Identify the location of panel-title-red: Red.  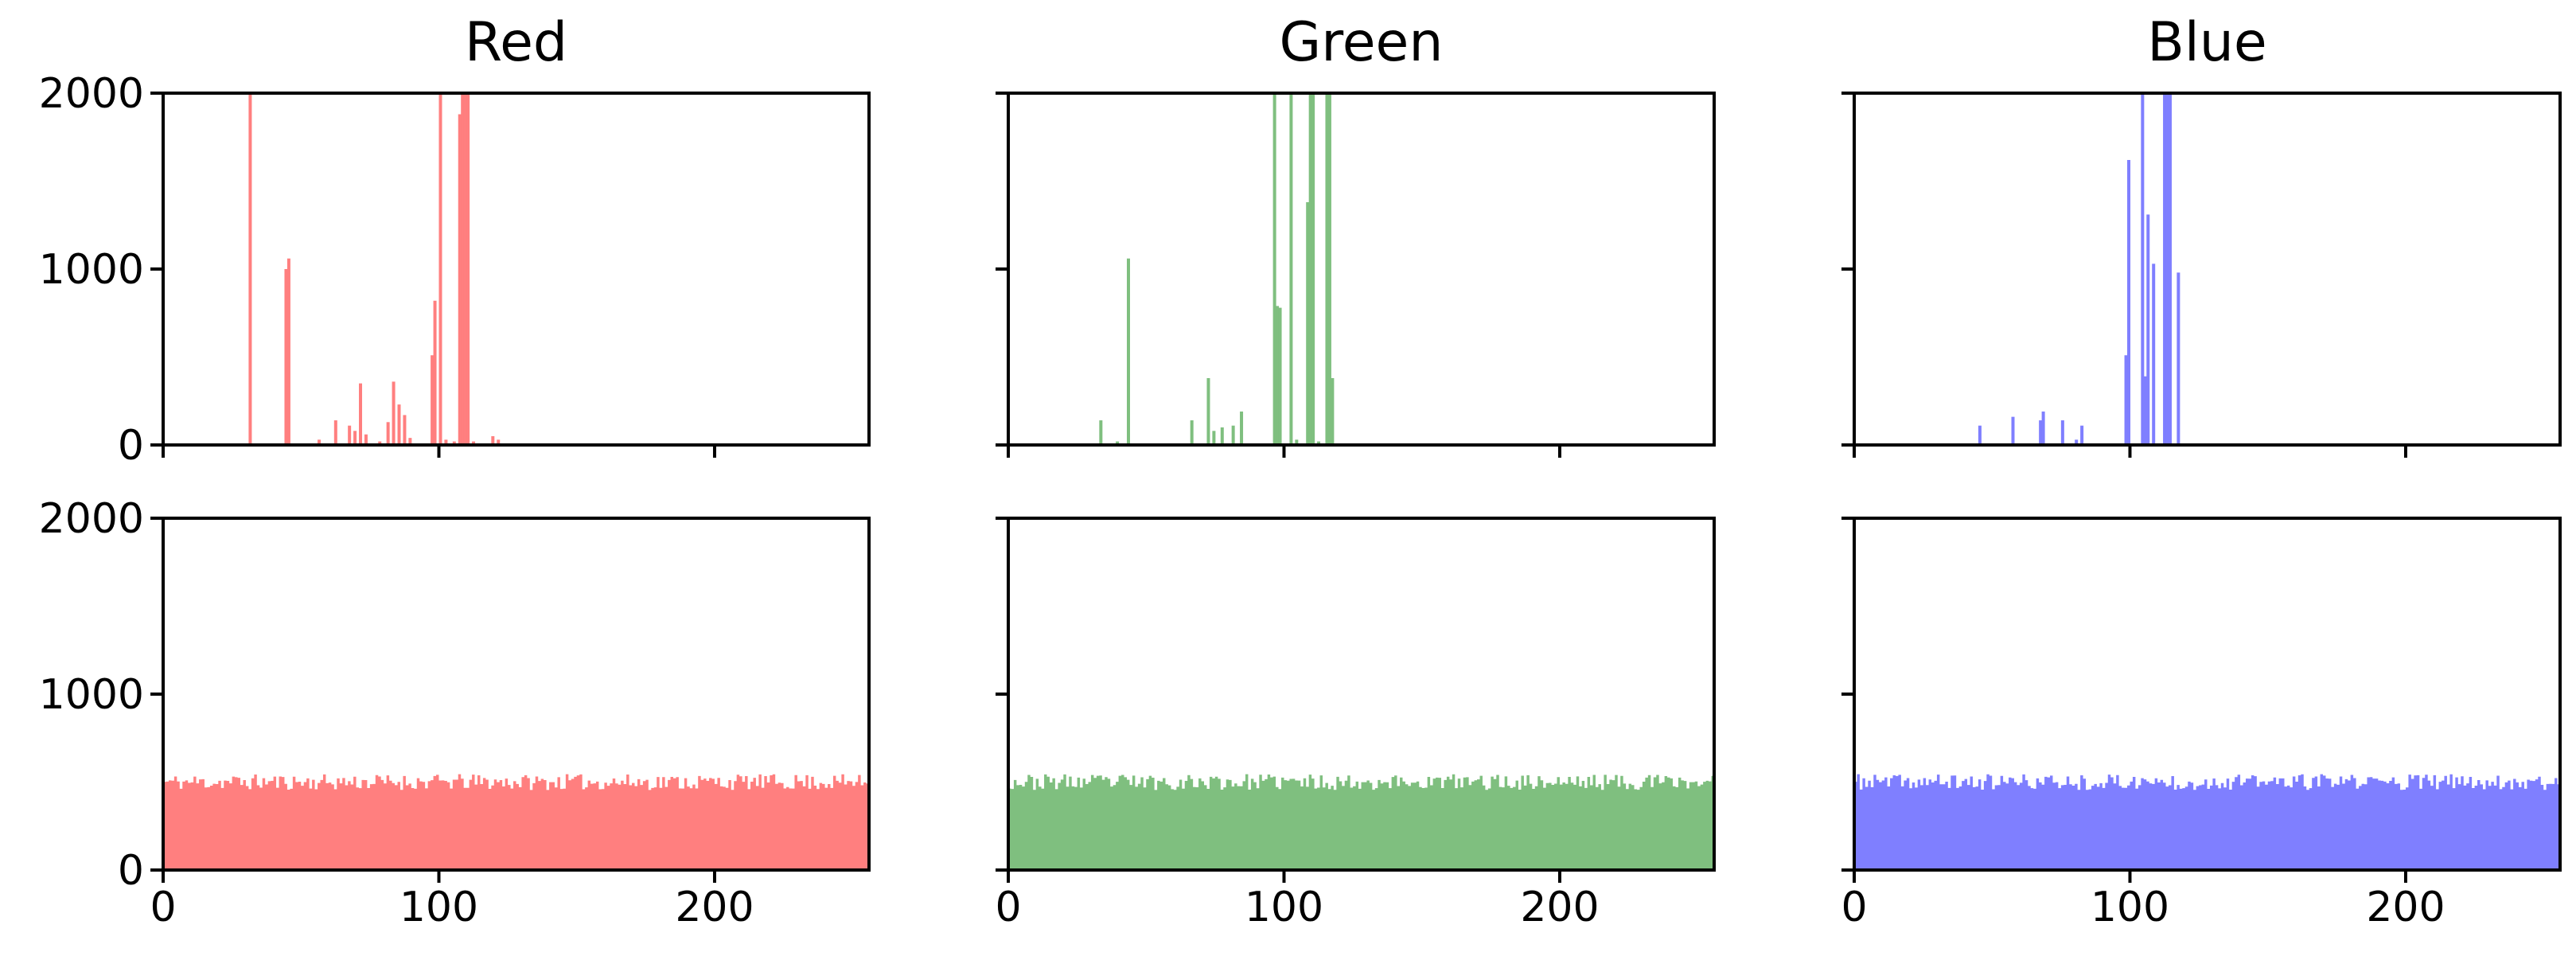
(516, 42).